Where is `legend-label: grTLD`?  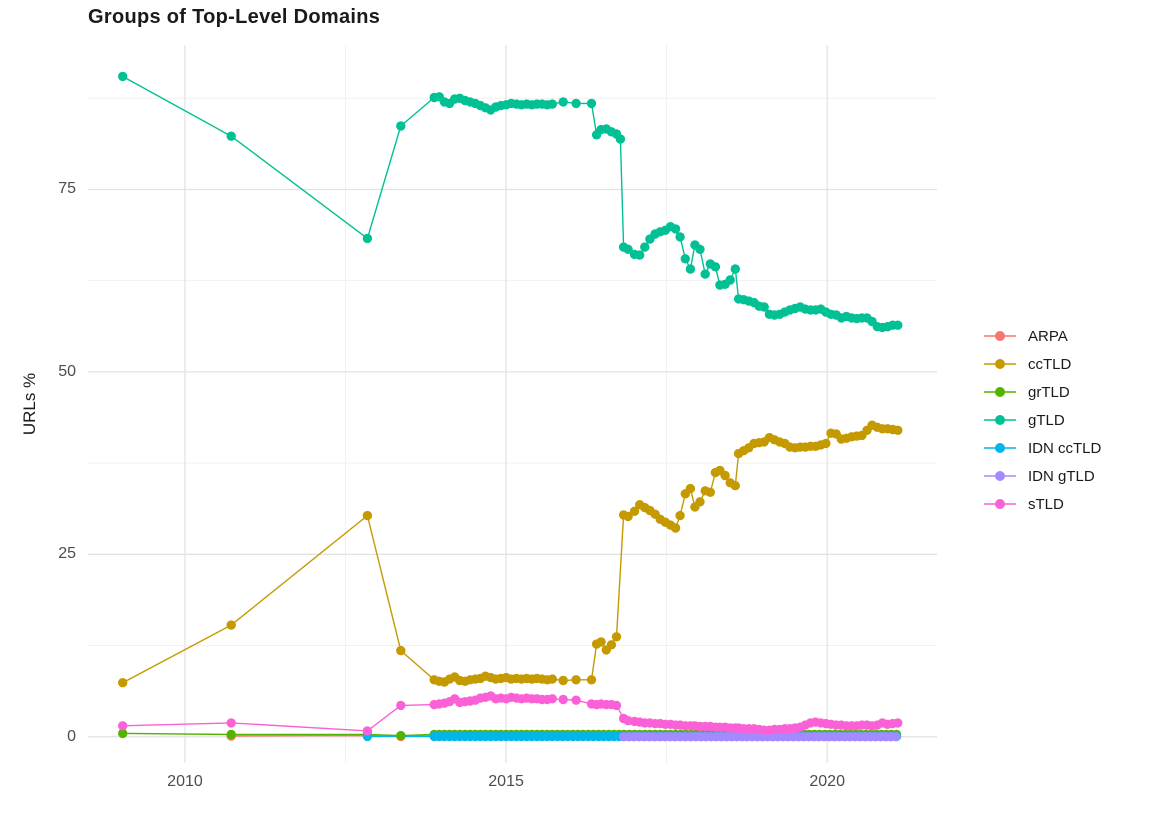 legend-label: grTLD is located at coordinates (1049, 392).